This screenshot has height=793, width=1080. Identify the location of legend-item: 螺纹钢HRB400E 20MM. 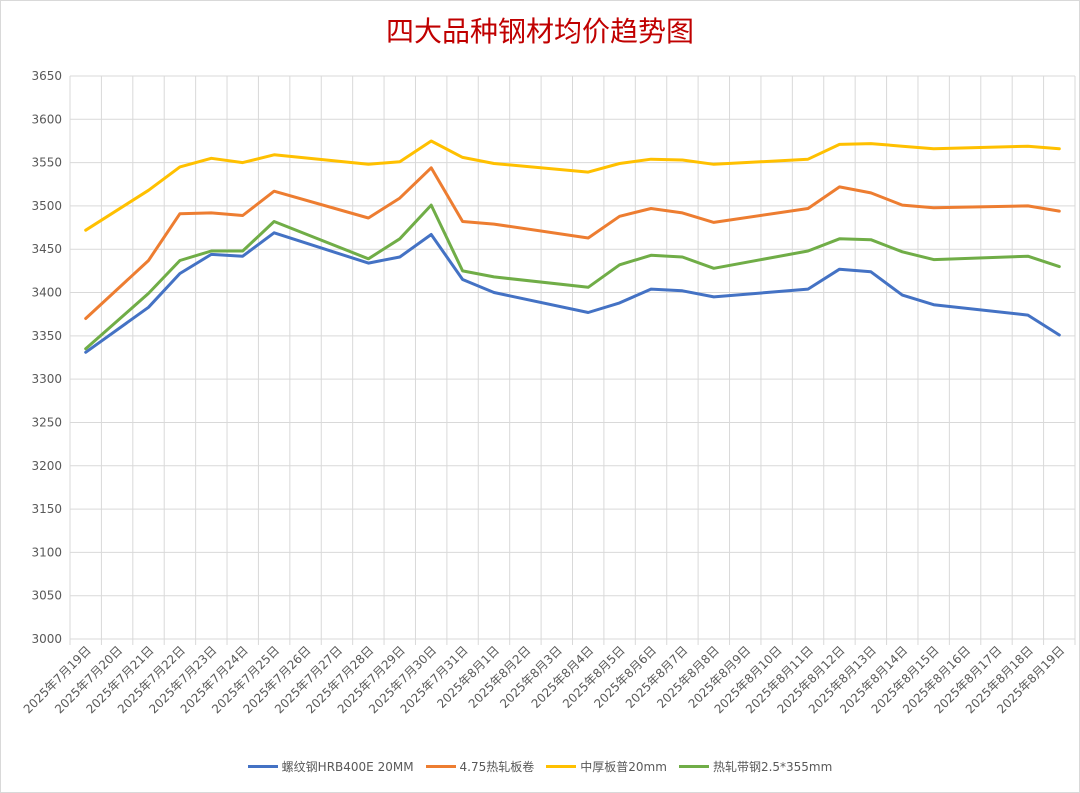
(330, 766).